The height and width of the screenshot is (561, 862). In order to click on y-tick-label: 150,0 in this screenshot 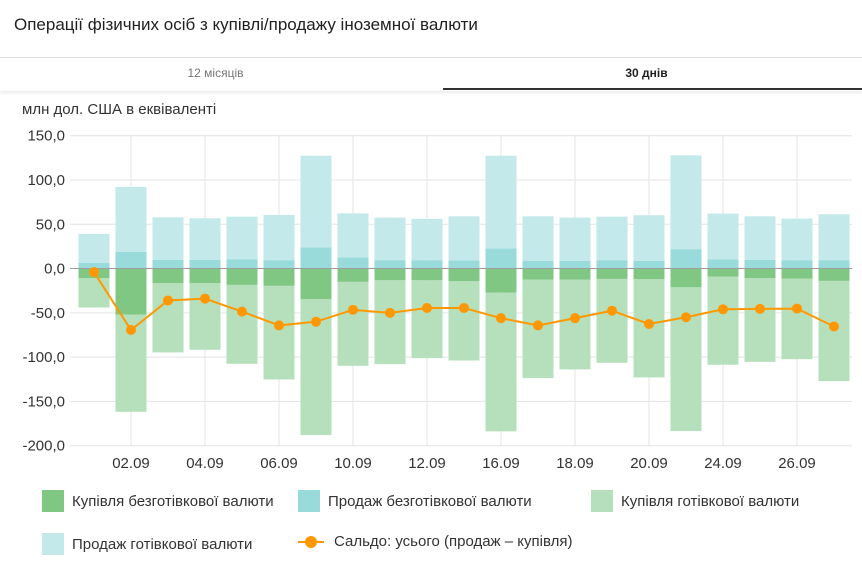, I will do `click(46, 136)`.